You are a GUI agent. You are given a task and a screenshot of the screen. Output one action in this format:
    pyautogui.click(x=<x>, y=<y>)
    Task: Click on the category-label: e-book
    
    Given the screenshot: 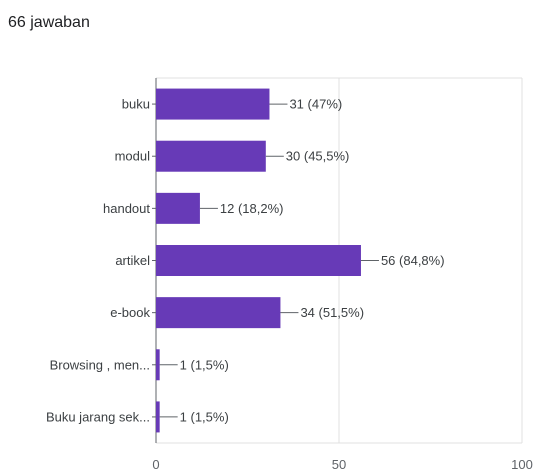 What is the action you would take?
    pyautogui.click(x=130, y=312)
    